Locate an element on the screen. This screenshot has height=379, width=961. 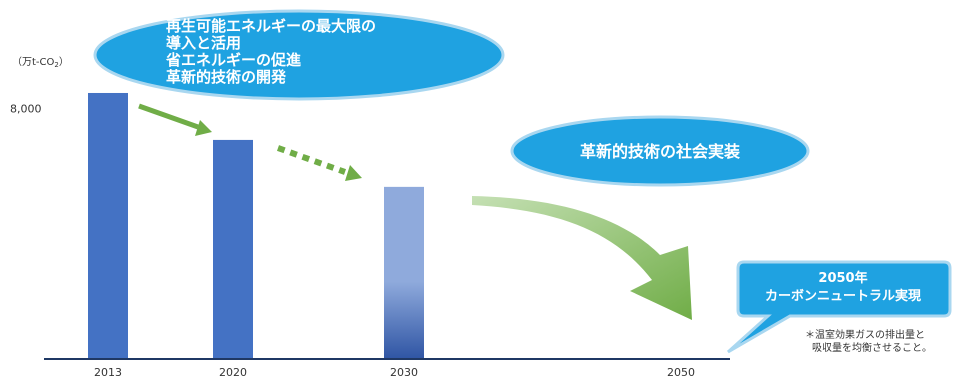
dotted-trend-arrow is located at coordinates (319, 163).